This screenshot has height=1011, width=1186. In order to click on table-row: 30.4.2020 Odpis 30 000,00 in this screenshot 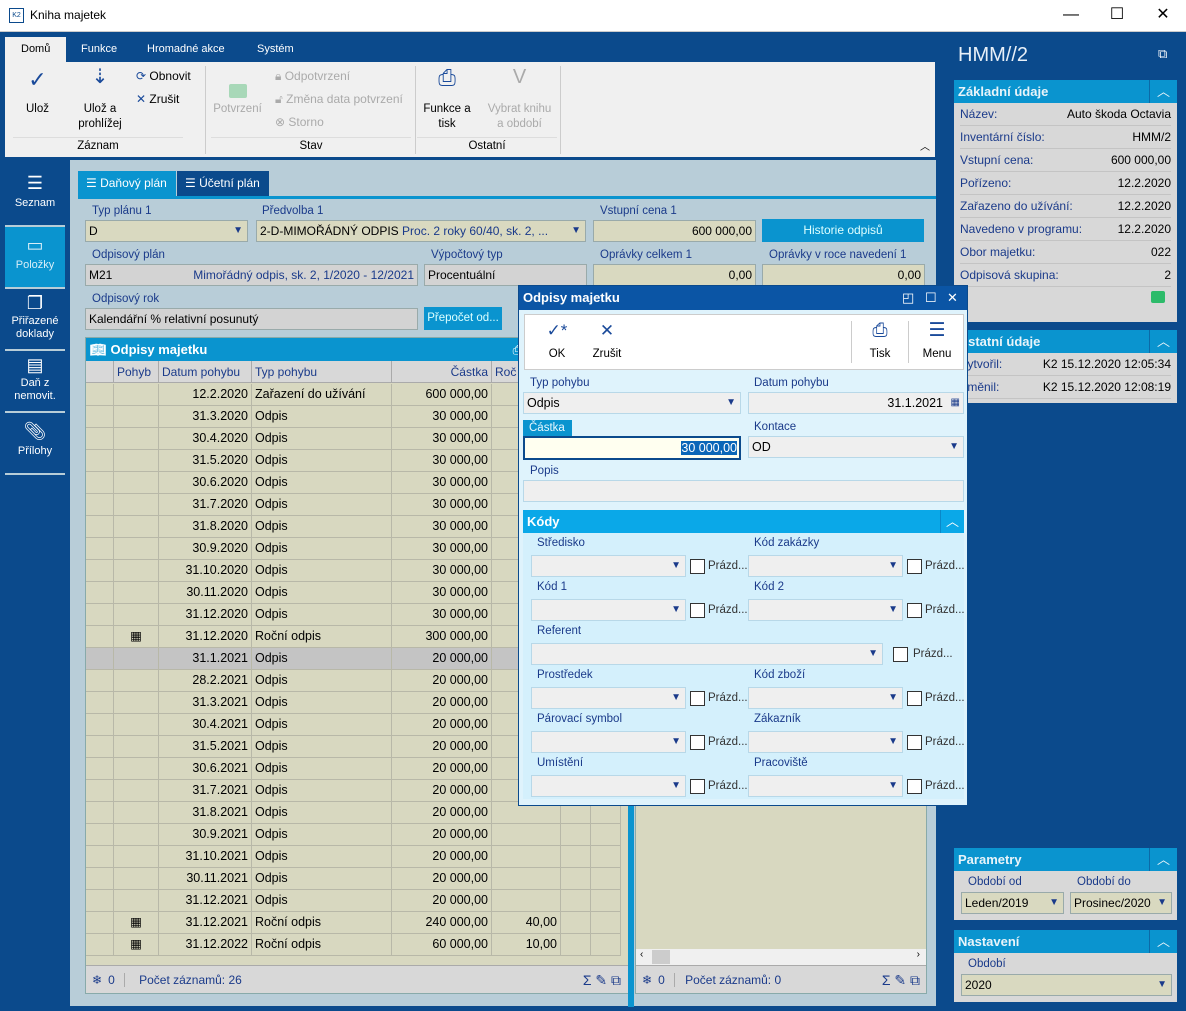, I will do `click(353, 439)`.